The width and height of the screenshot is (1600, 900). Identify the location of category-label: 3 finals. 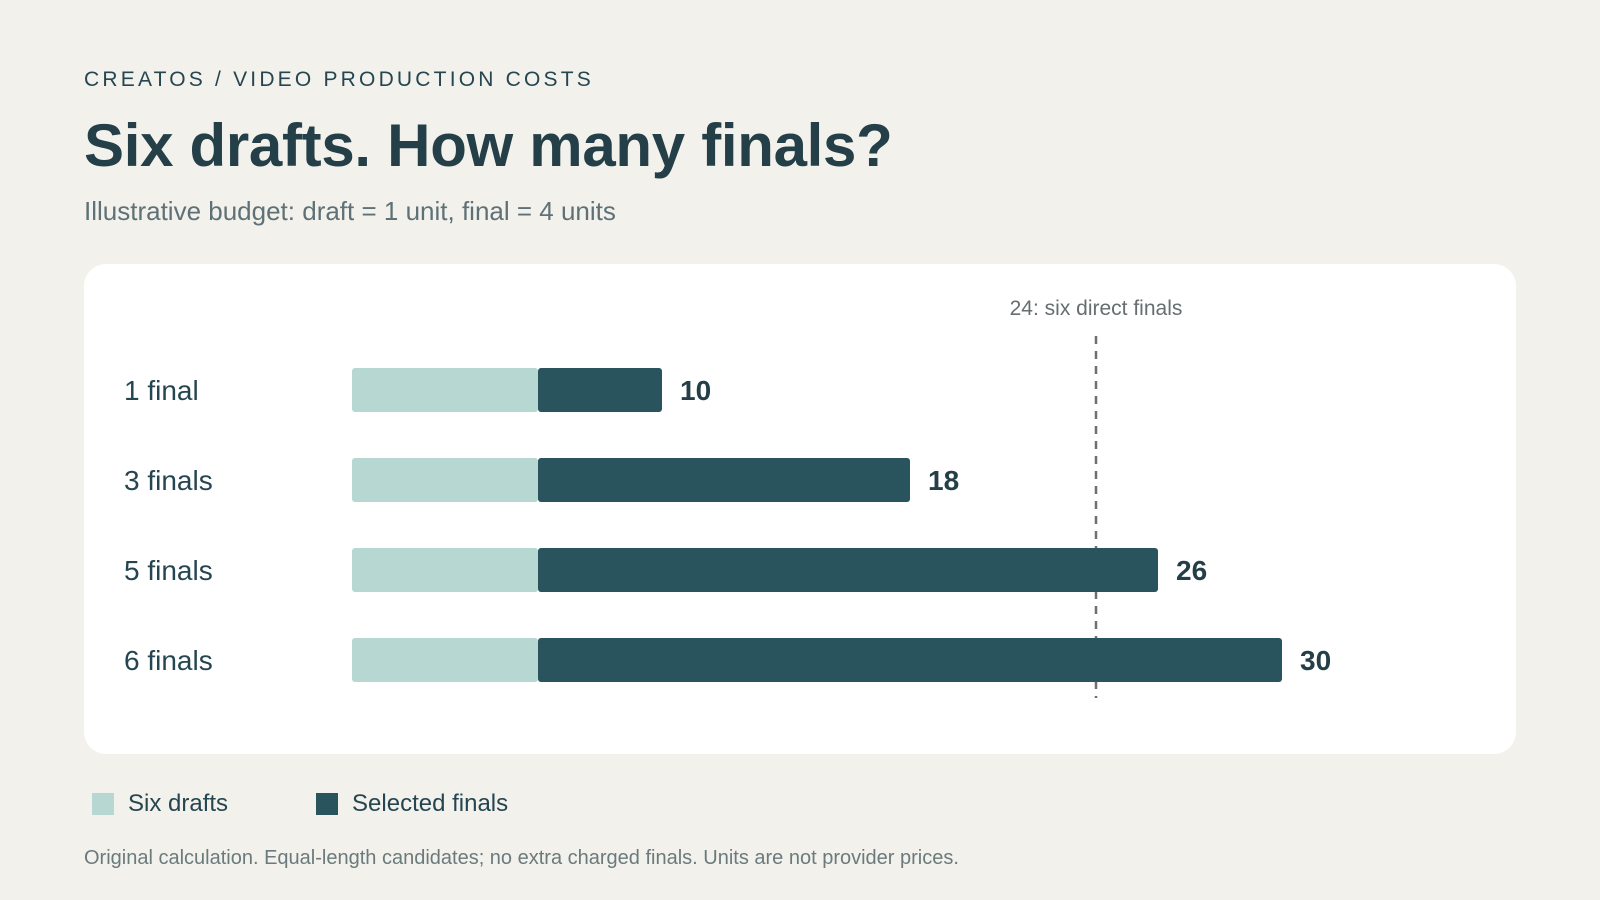
(168, 480).